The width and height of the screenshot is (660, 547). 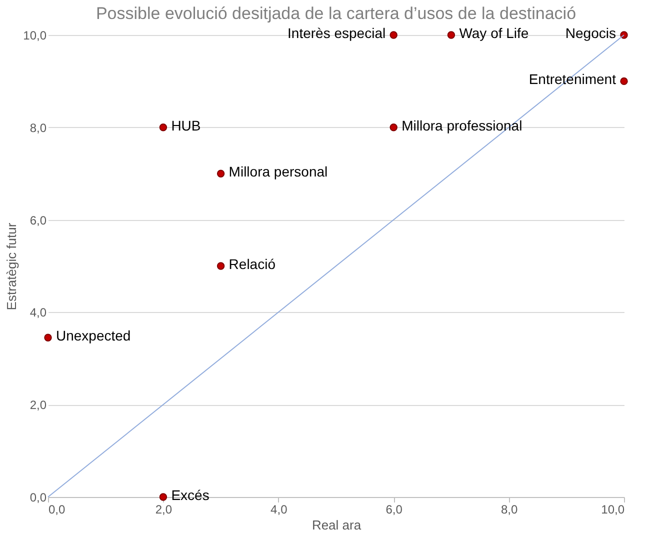 What do you see at coordinates (462, 125) in the screenshot?
I see `annotation: Millora professional` at bounding box center [462, 125].